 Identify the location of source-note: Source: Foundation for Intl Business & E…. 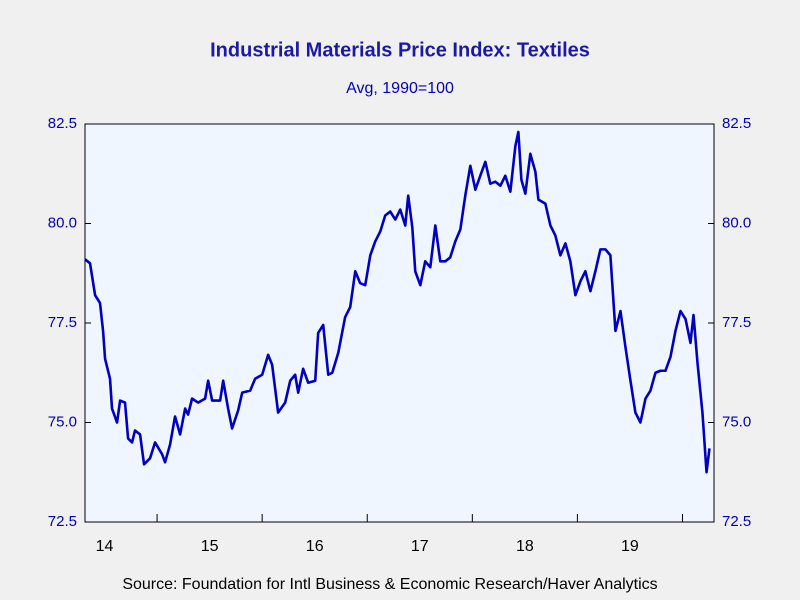
(389, 584).